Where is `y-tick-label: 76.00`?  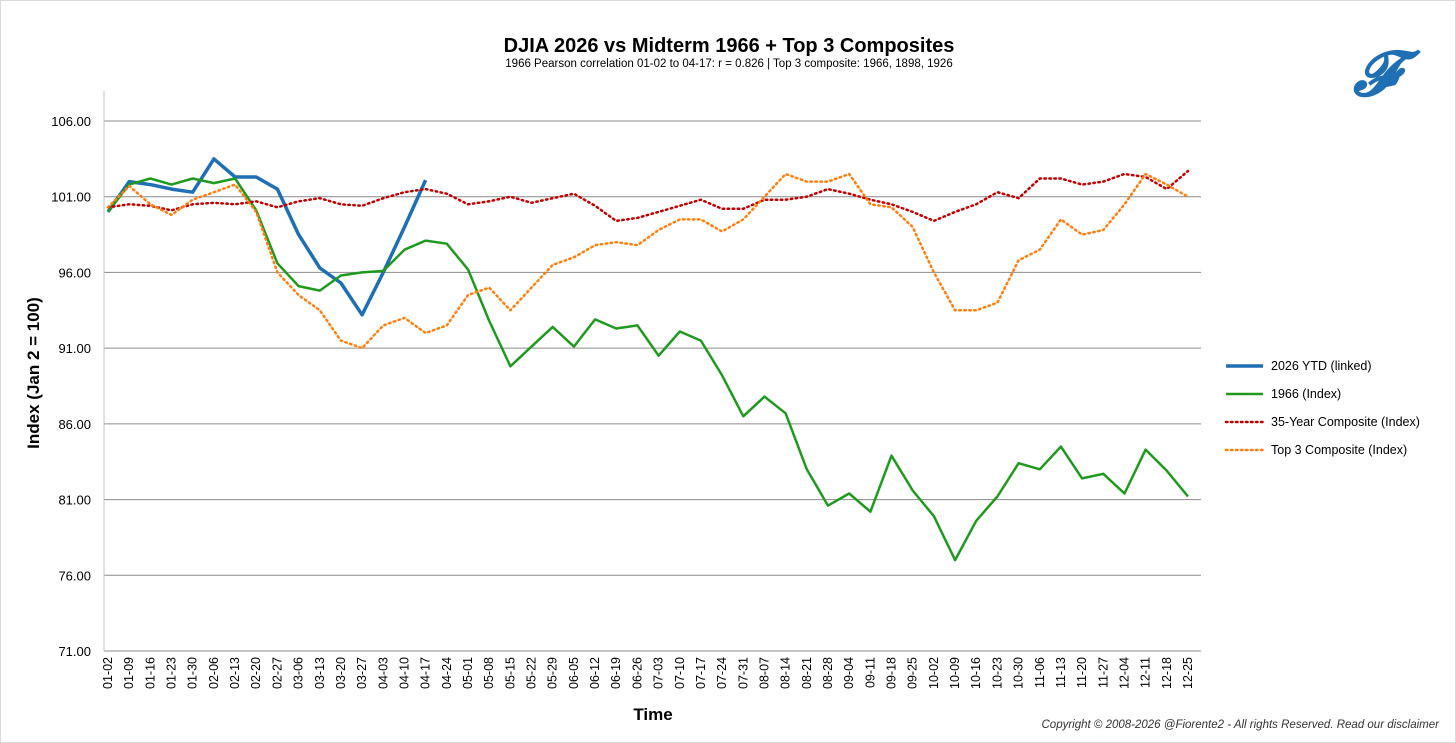
y-tick-label: 76.00 is located at coordinates (74, 575).